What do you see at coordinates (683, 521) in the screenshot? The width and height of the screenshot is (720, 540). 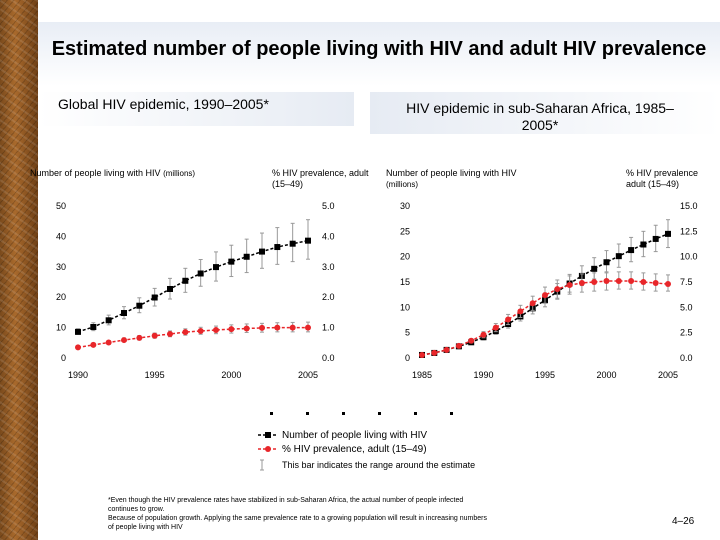 I see `slide-number: 4–26` at bounding box center [683, 521].